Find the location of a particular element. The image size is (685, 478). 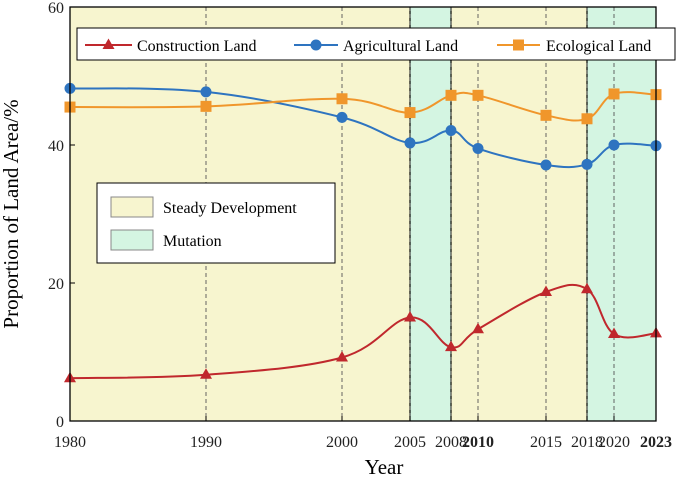

period-legend: Steady Development Mutation is located at coordinates (216, 223).